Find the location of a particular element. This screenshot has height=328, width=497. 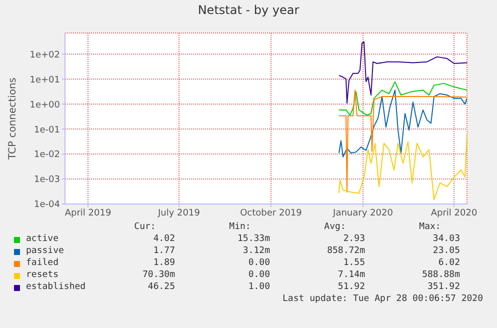

text: 70.30m is located at coordinates (158, 275).